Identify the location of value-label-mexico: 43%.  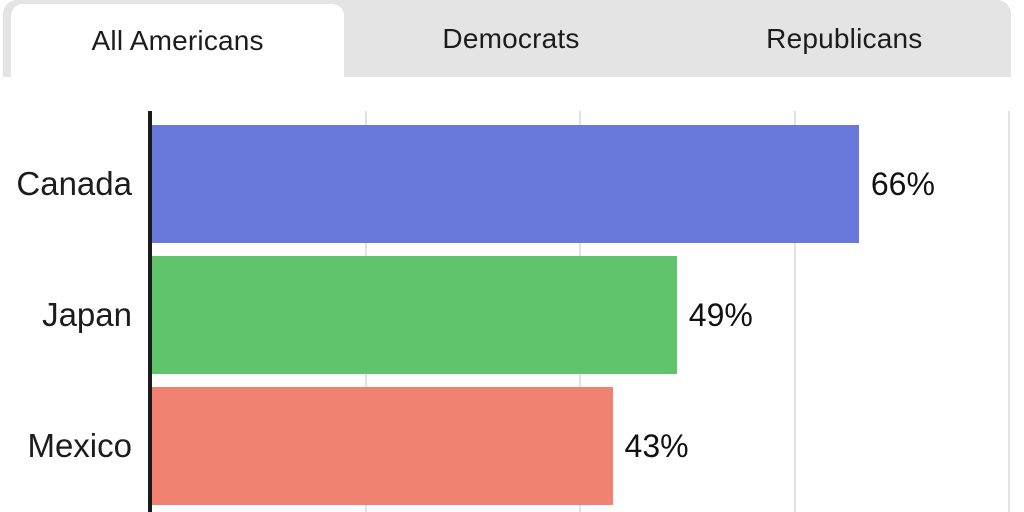
(656, 446).